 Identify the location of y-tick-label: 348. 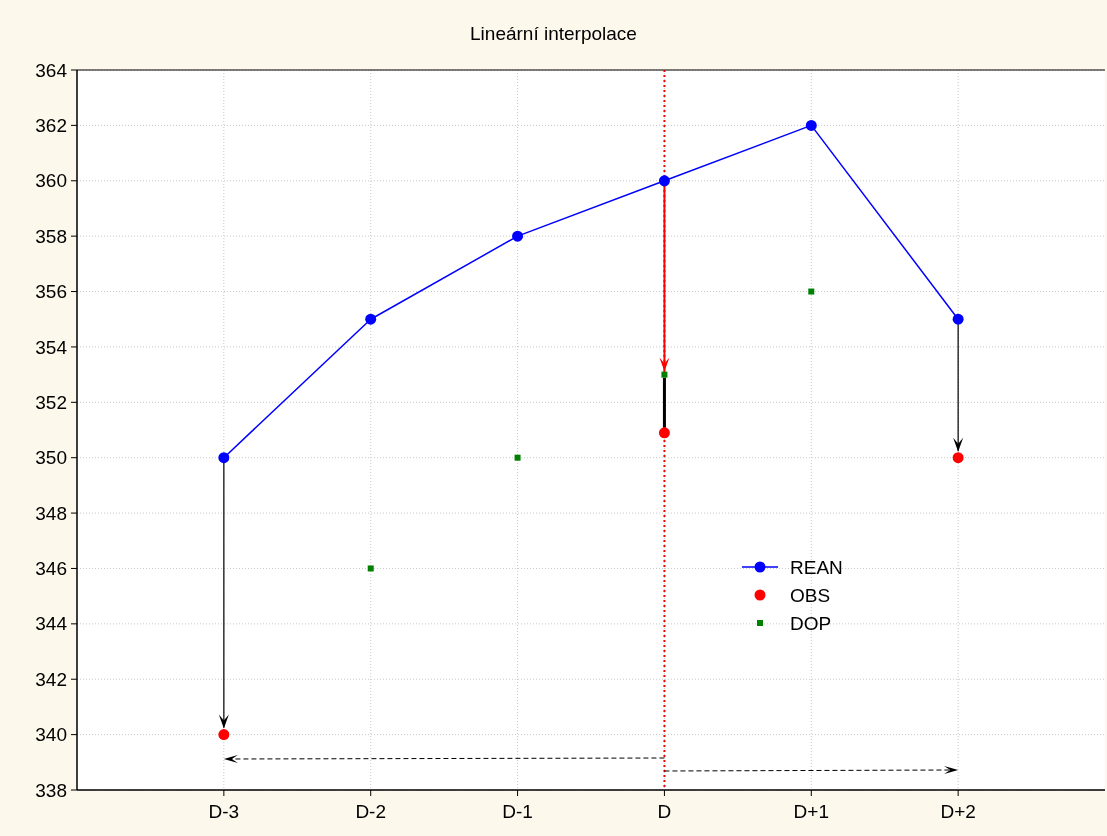
(51, 513).